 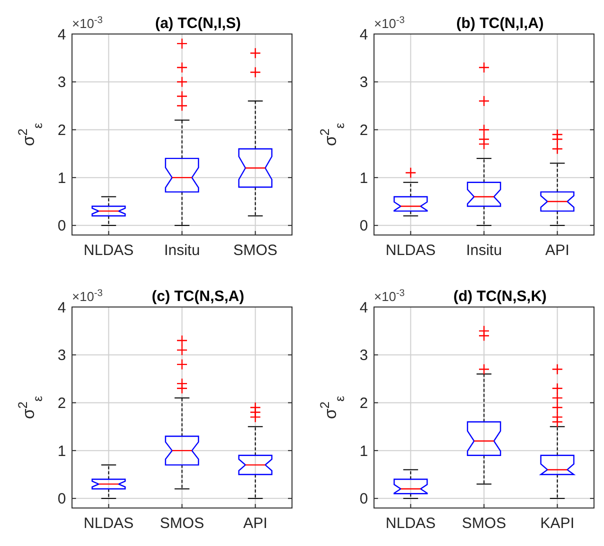 What do you see at coordinates (198, 23) in the screenshot?
I see `chart-title: (a) TC(N,I,S)` at bounding box center [198, 23].